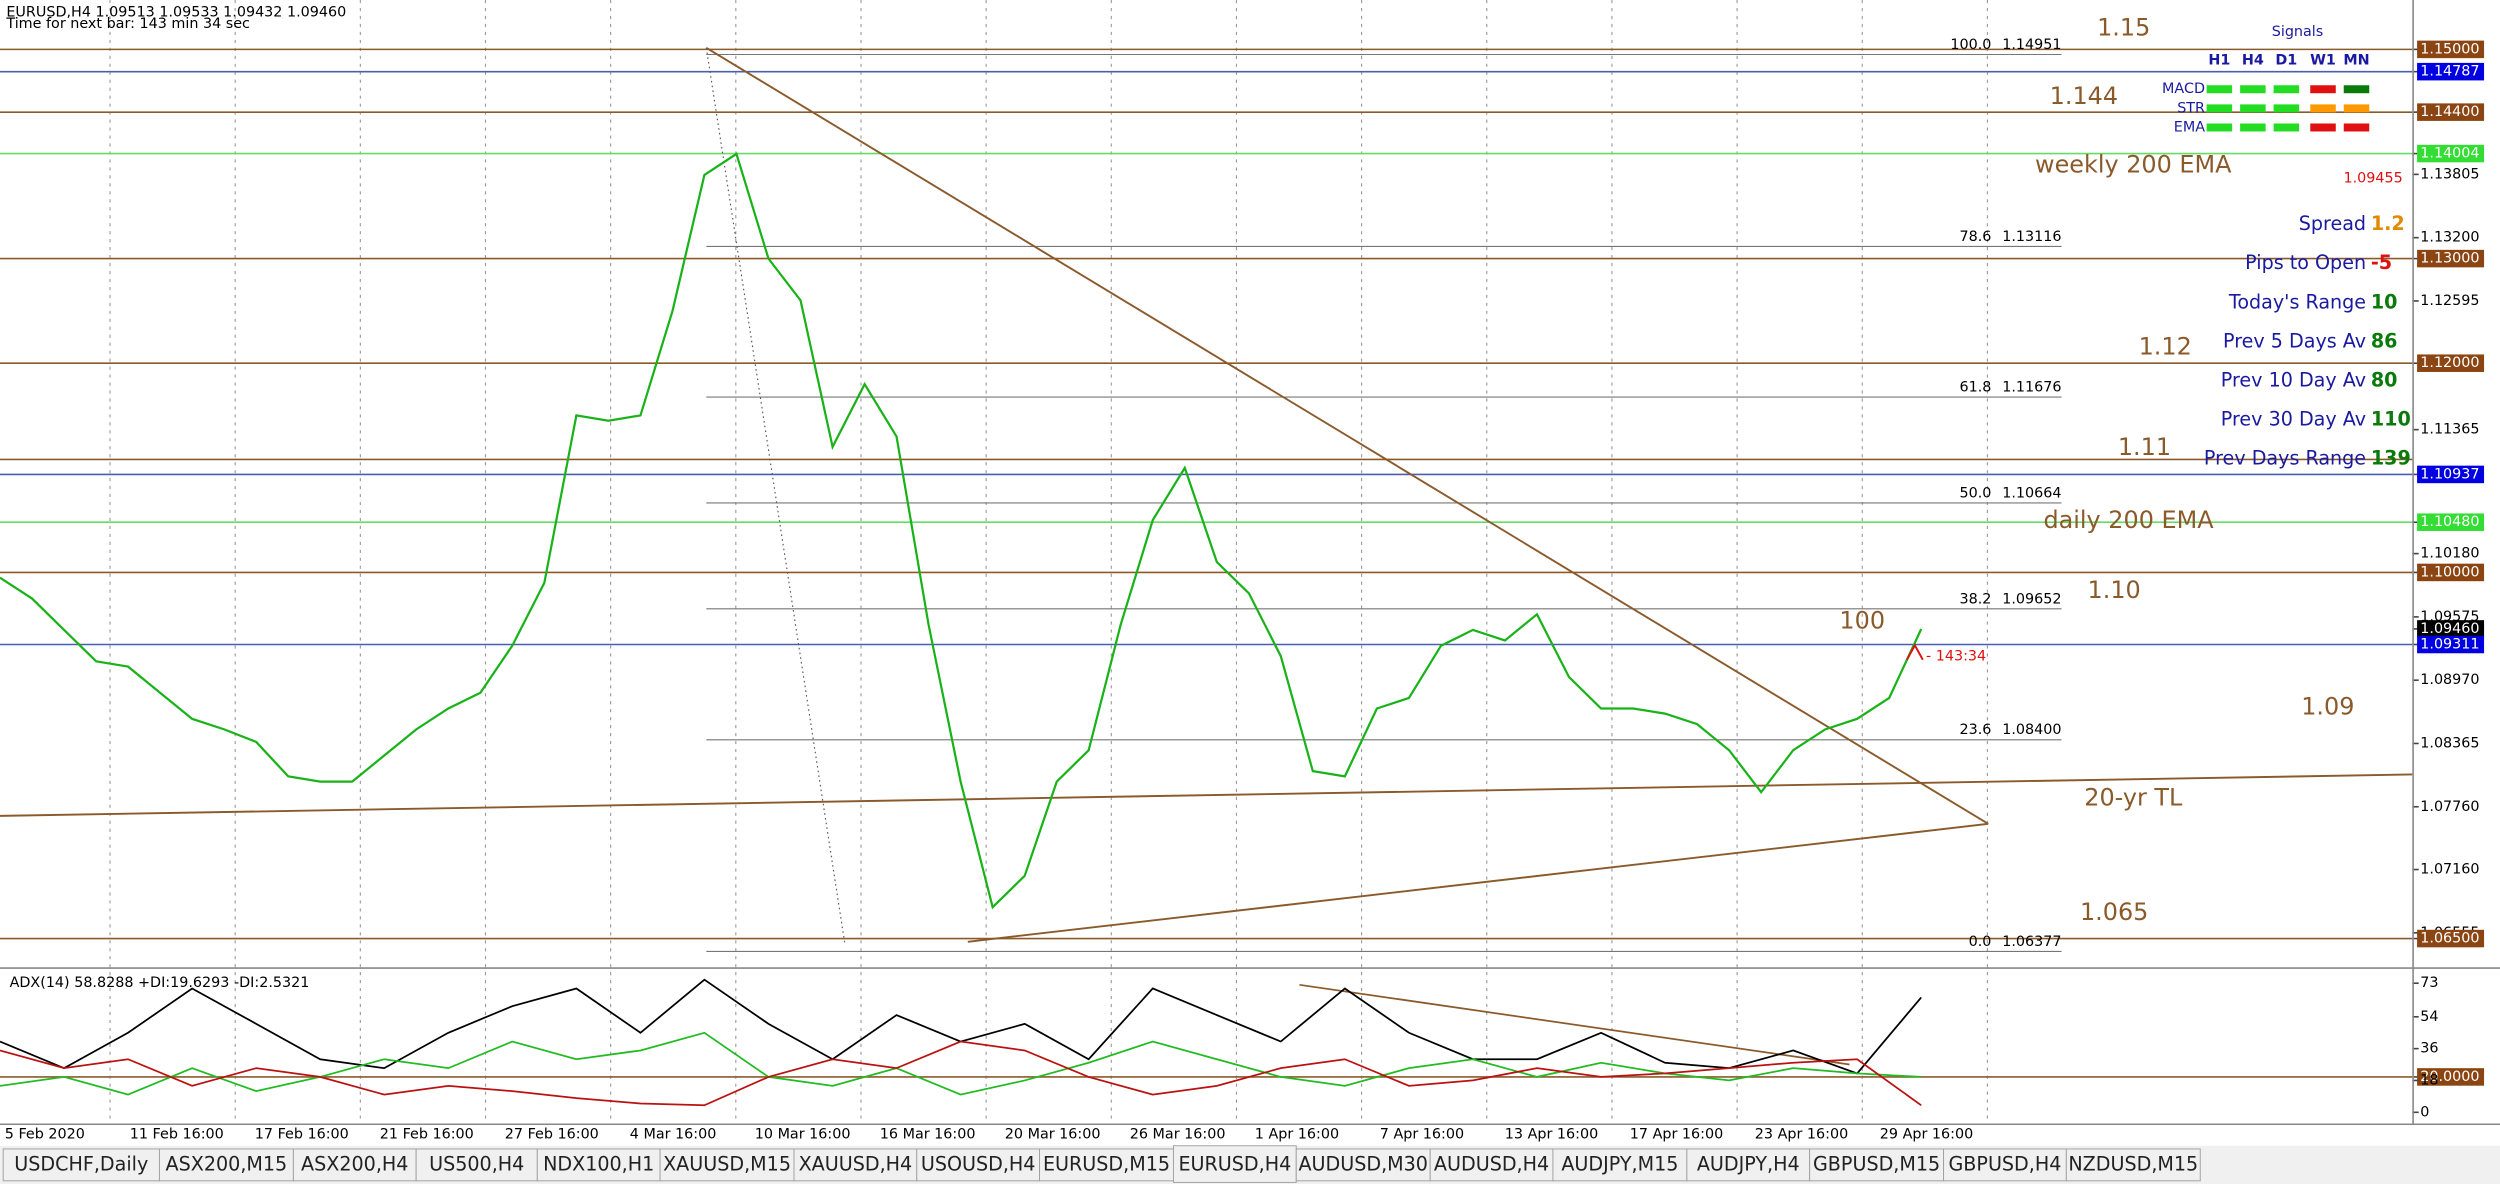  I want to click on tab-label: AUDUSD,M30, so click(1363, 1163).